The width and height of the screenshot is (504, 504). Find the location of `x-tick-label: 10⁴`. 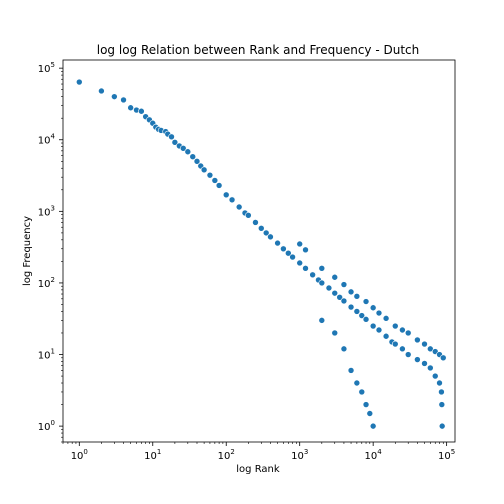

x-tick-label: 10⁴ is located at coordinates (374, 455).